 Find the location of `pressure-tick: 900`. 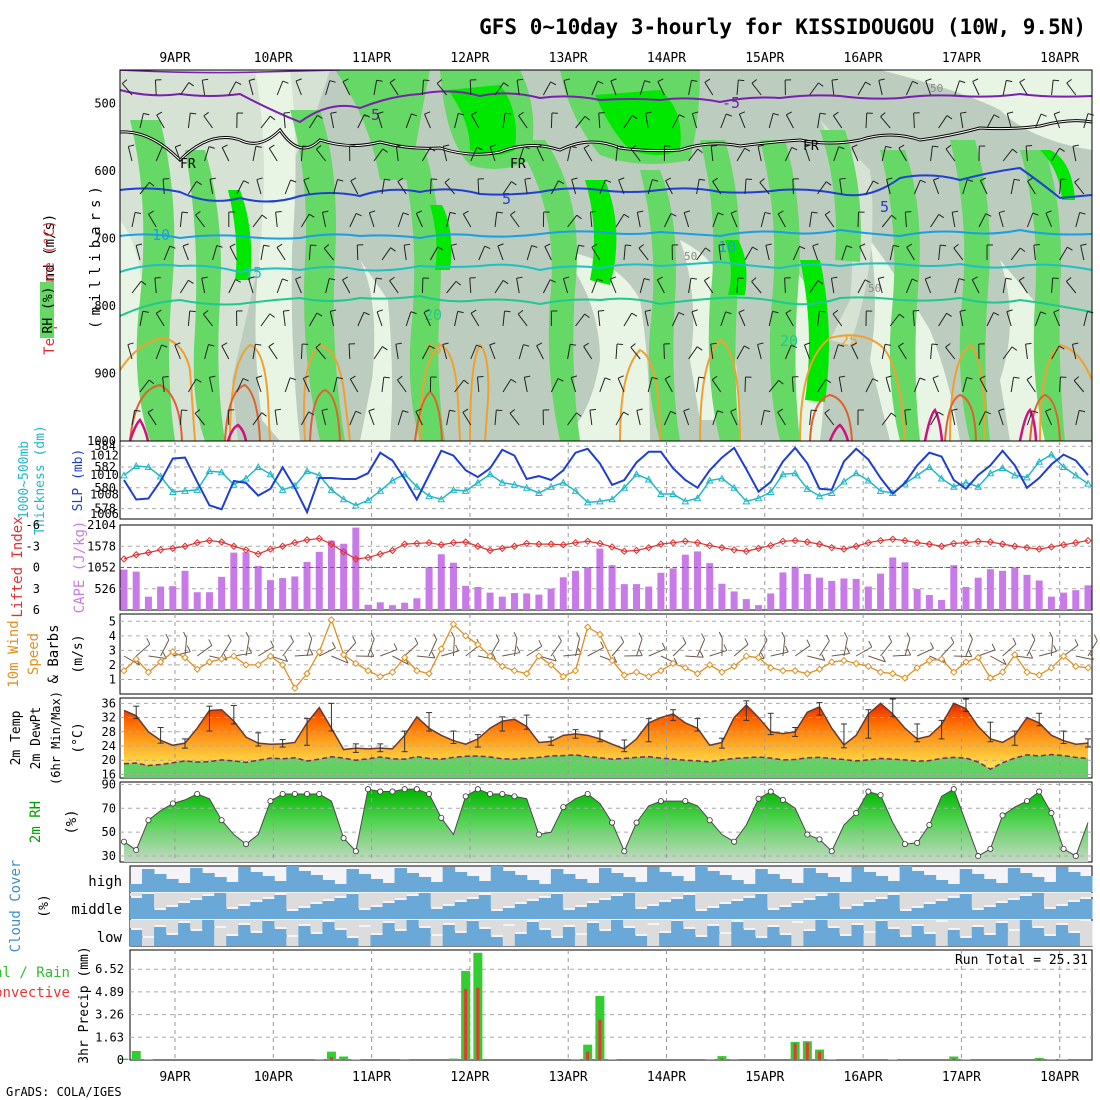

pressure-tick: 900 is located at coordinates (105, 374).